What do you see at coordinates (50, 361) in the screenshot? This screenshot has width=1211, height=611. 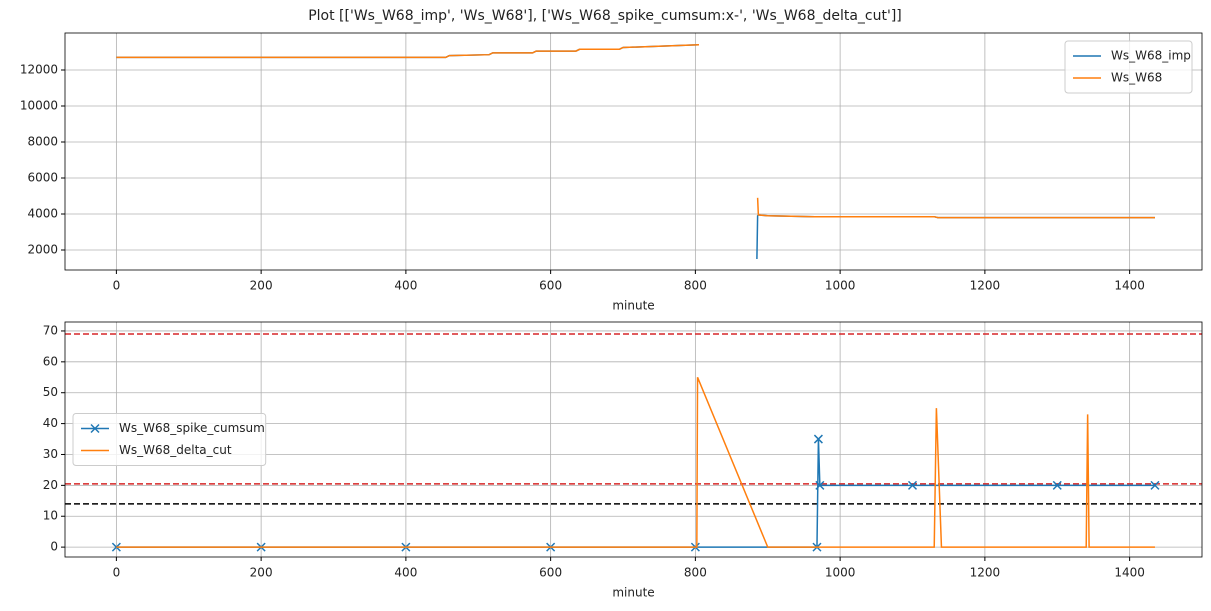 I see `y-tick-label: 60` at bounding box center [50, 361].